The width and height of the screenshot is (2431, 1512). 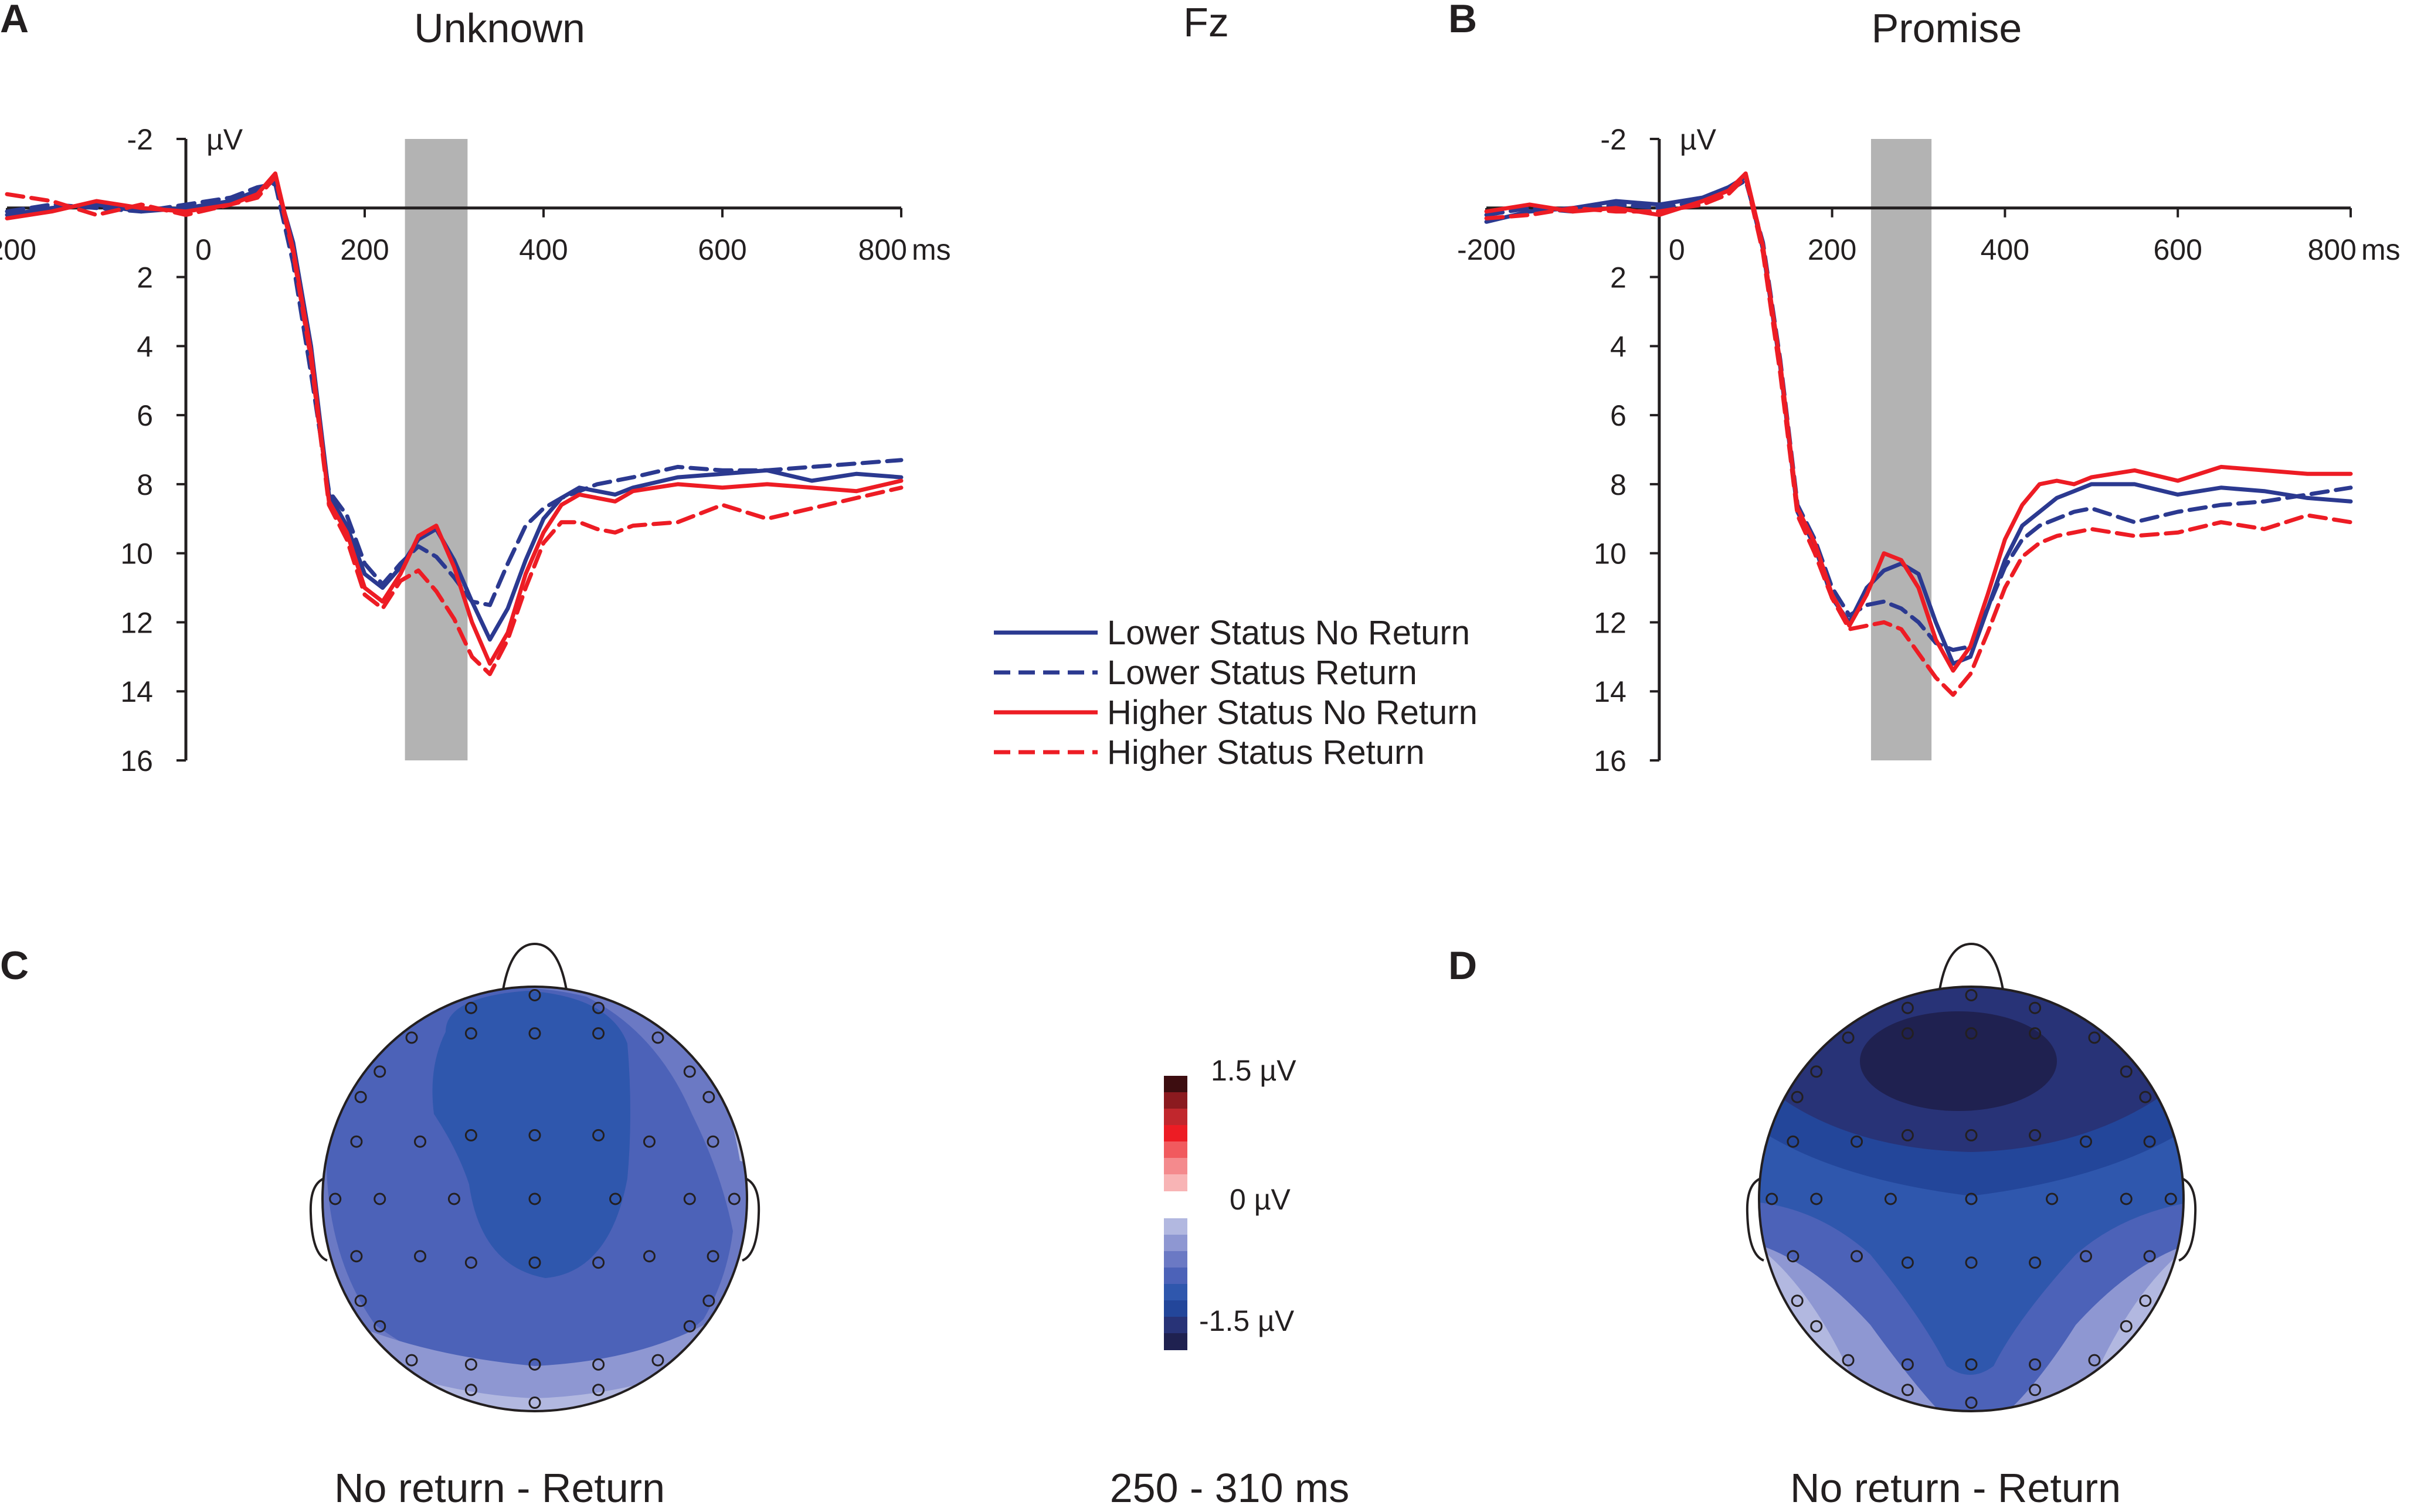 I want to click on panel-a-title: Unknown, so click(x=500, y=28).